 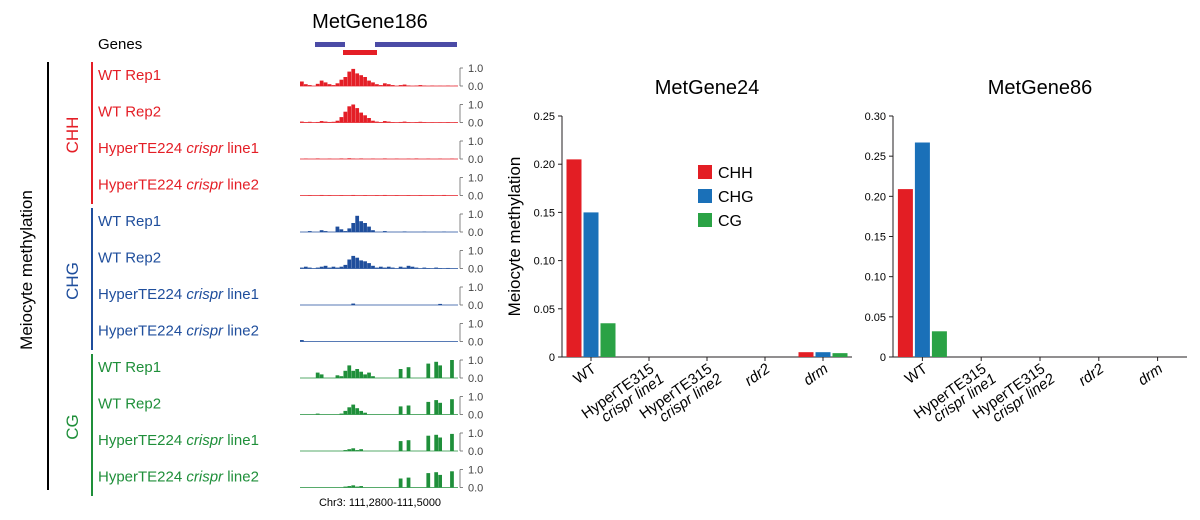 I want to click on y-tick-label: 0.30, so click(x=875, y=117).